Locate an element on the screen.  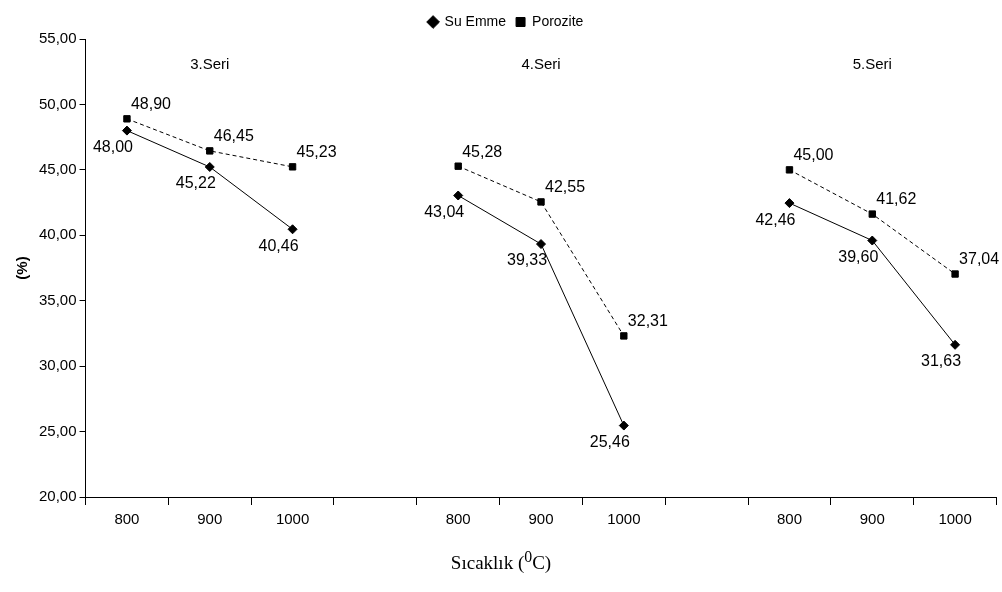
data-label: 25,46 is located at coordinates (609, 441).